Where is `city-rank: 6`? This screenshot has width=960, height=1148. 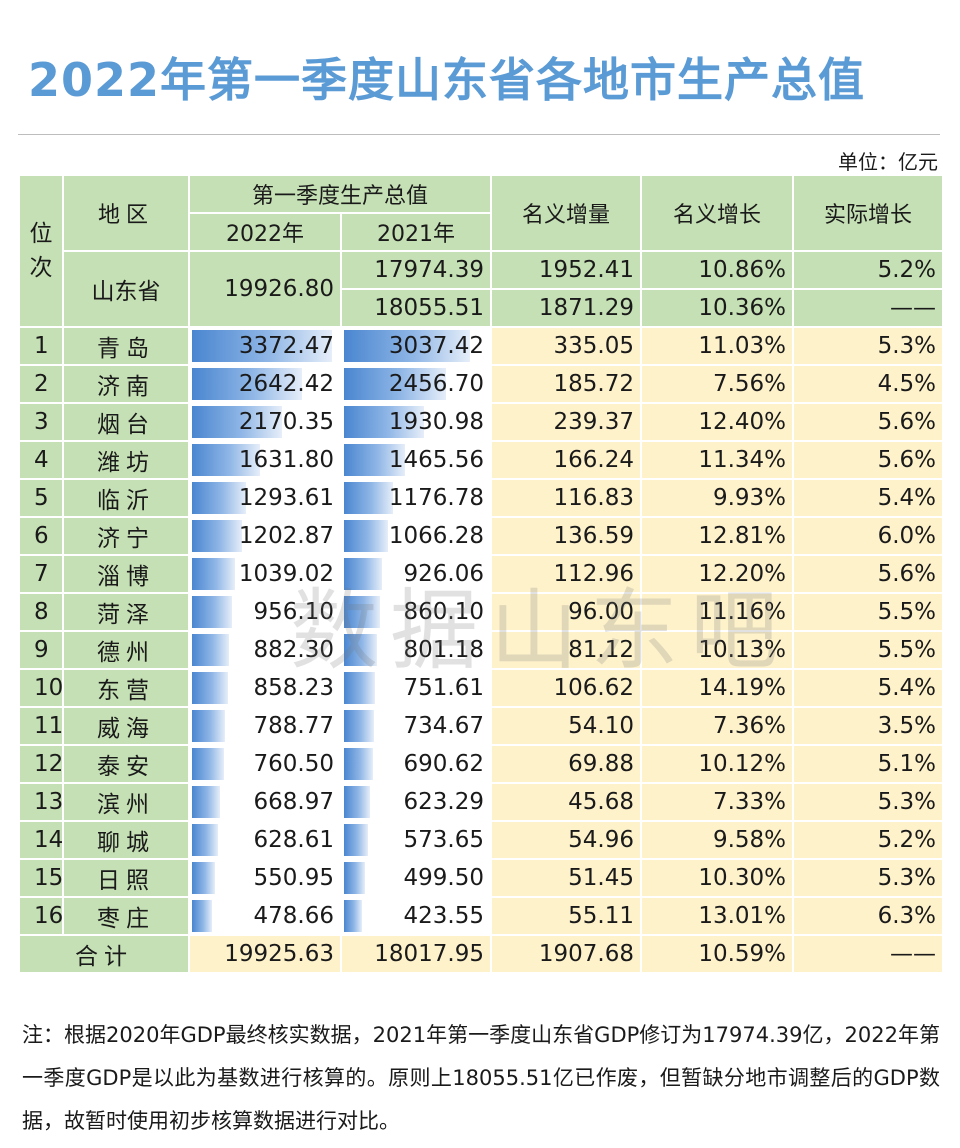
city-rank: 6 is located at coordinates (41, 536).